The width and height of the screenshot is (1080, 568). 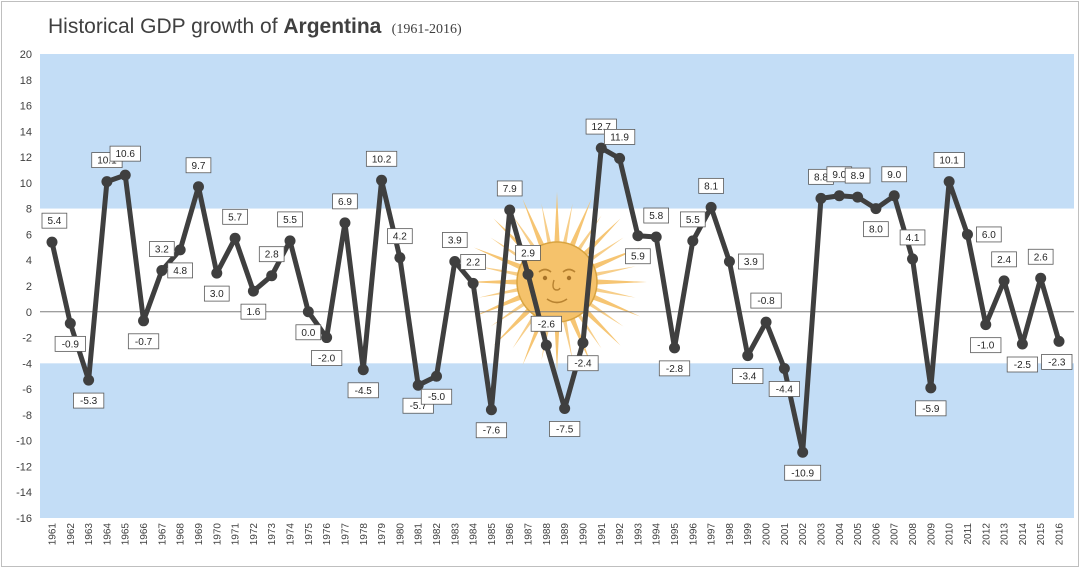 I want to click on svg-text: 2.2, so click(x=473, y=262).